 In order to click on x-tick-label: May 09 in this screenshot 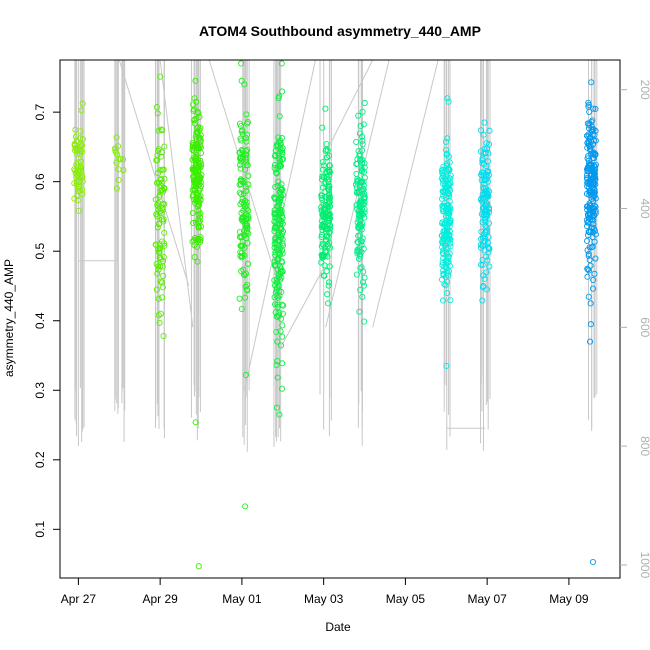, I will do `click(569, 599)`.